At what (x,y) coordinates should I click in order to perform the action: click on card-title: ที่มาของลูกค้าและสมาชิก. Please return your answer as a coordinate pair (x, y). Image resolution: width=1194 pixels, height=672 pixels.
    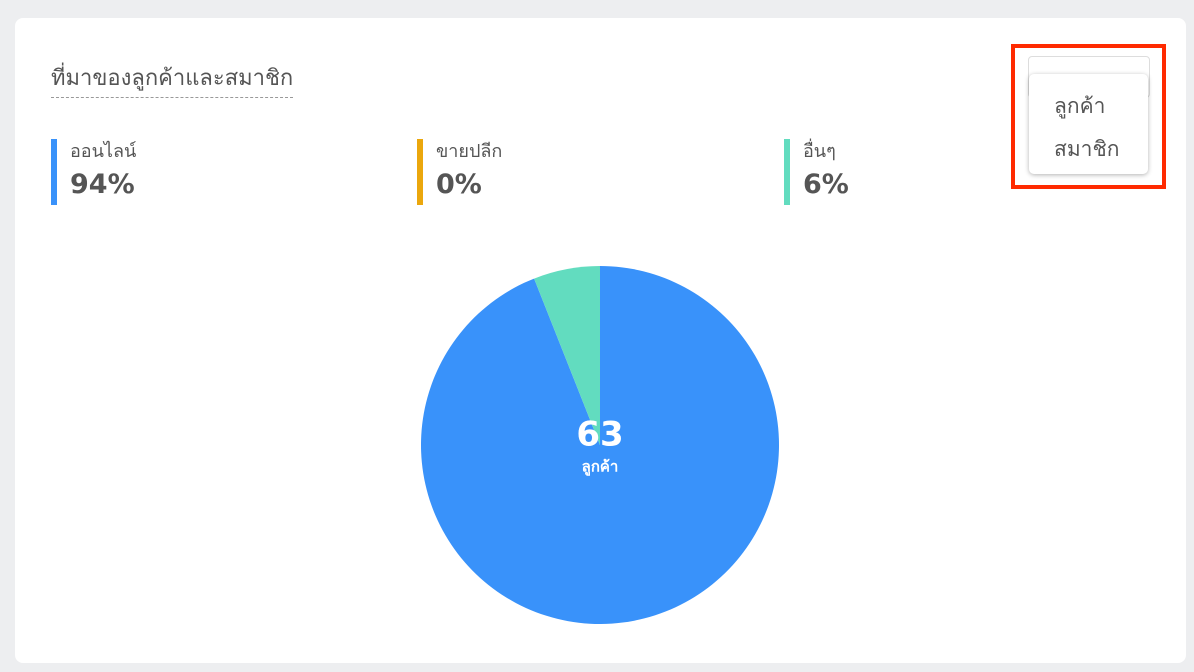
    Looking at the image, I should click on (172, 79).